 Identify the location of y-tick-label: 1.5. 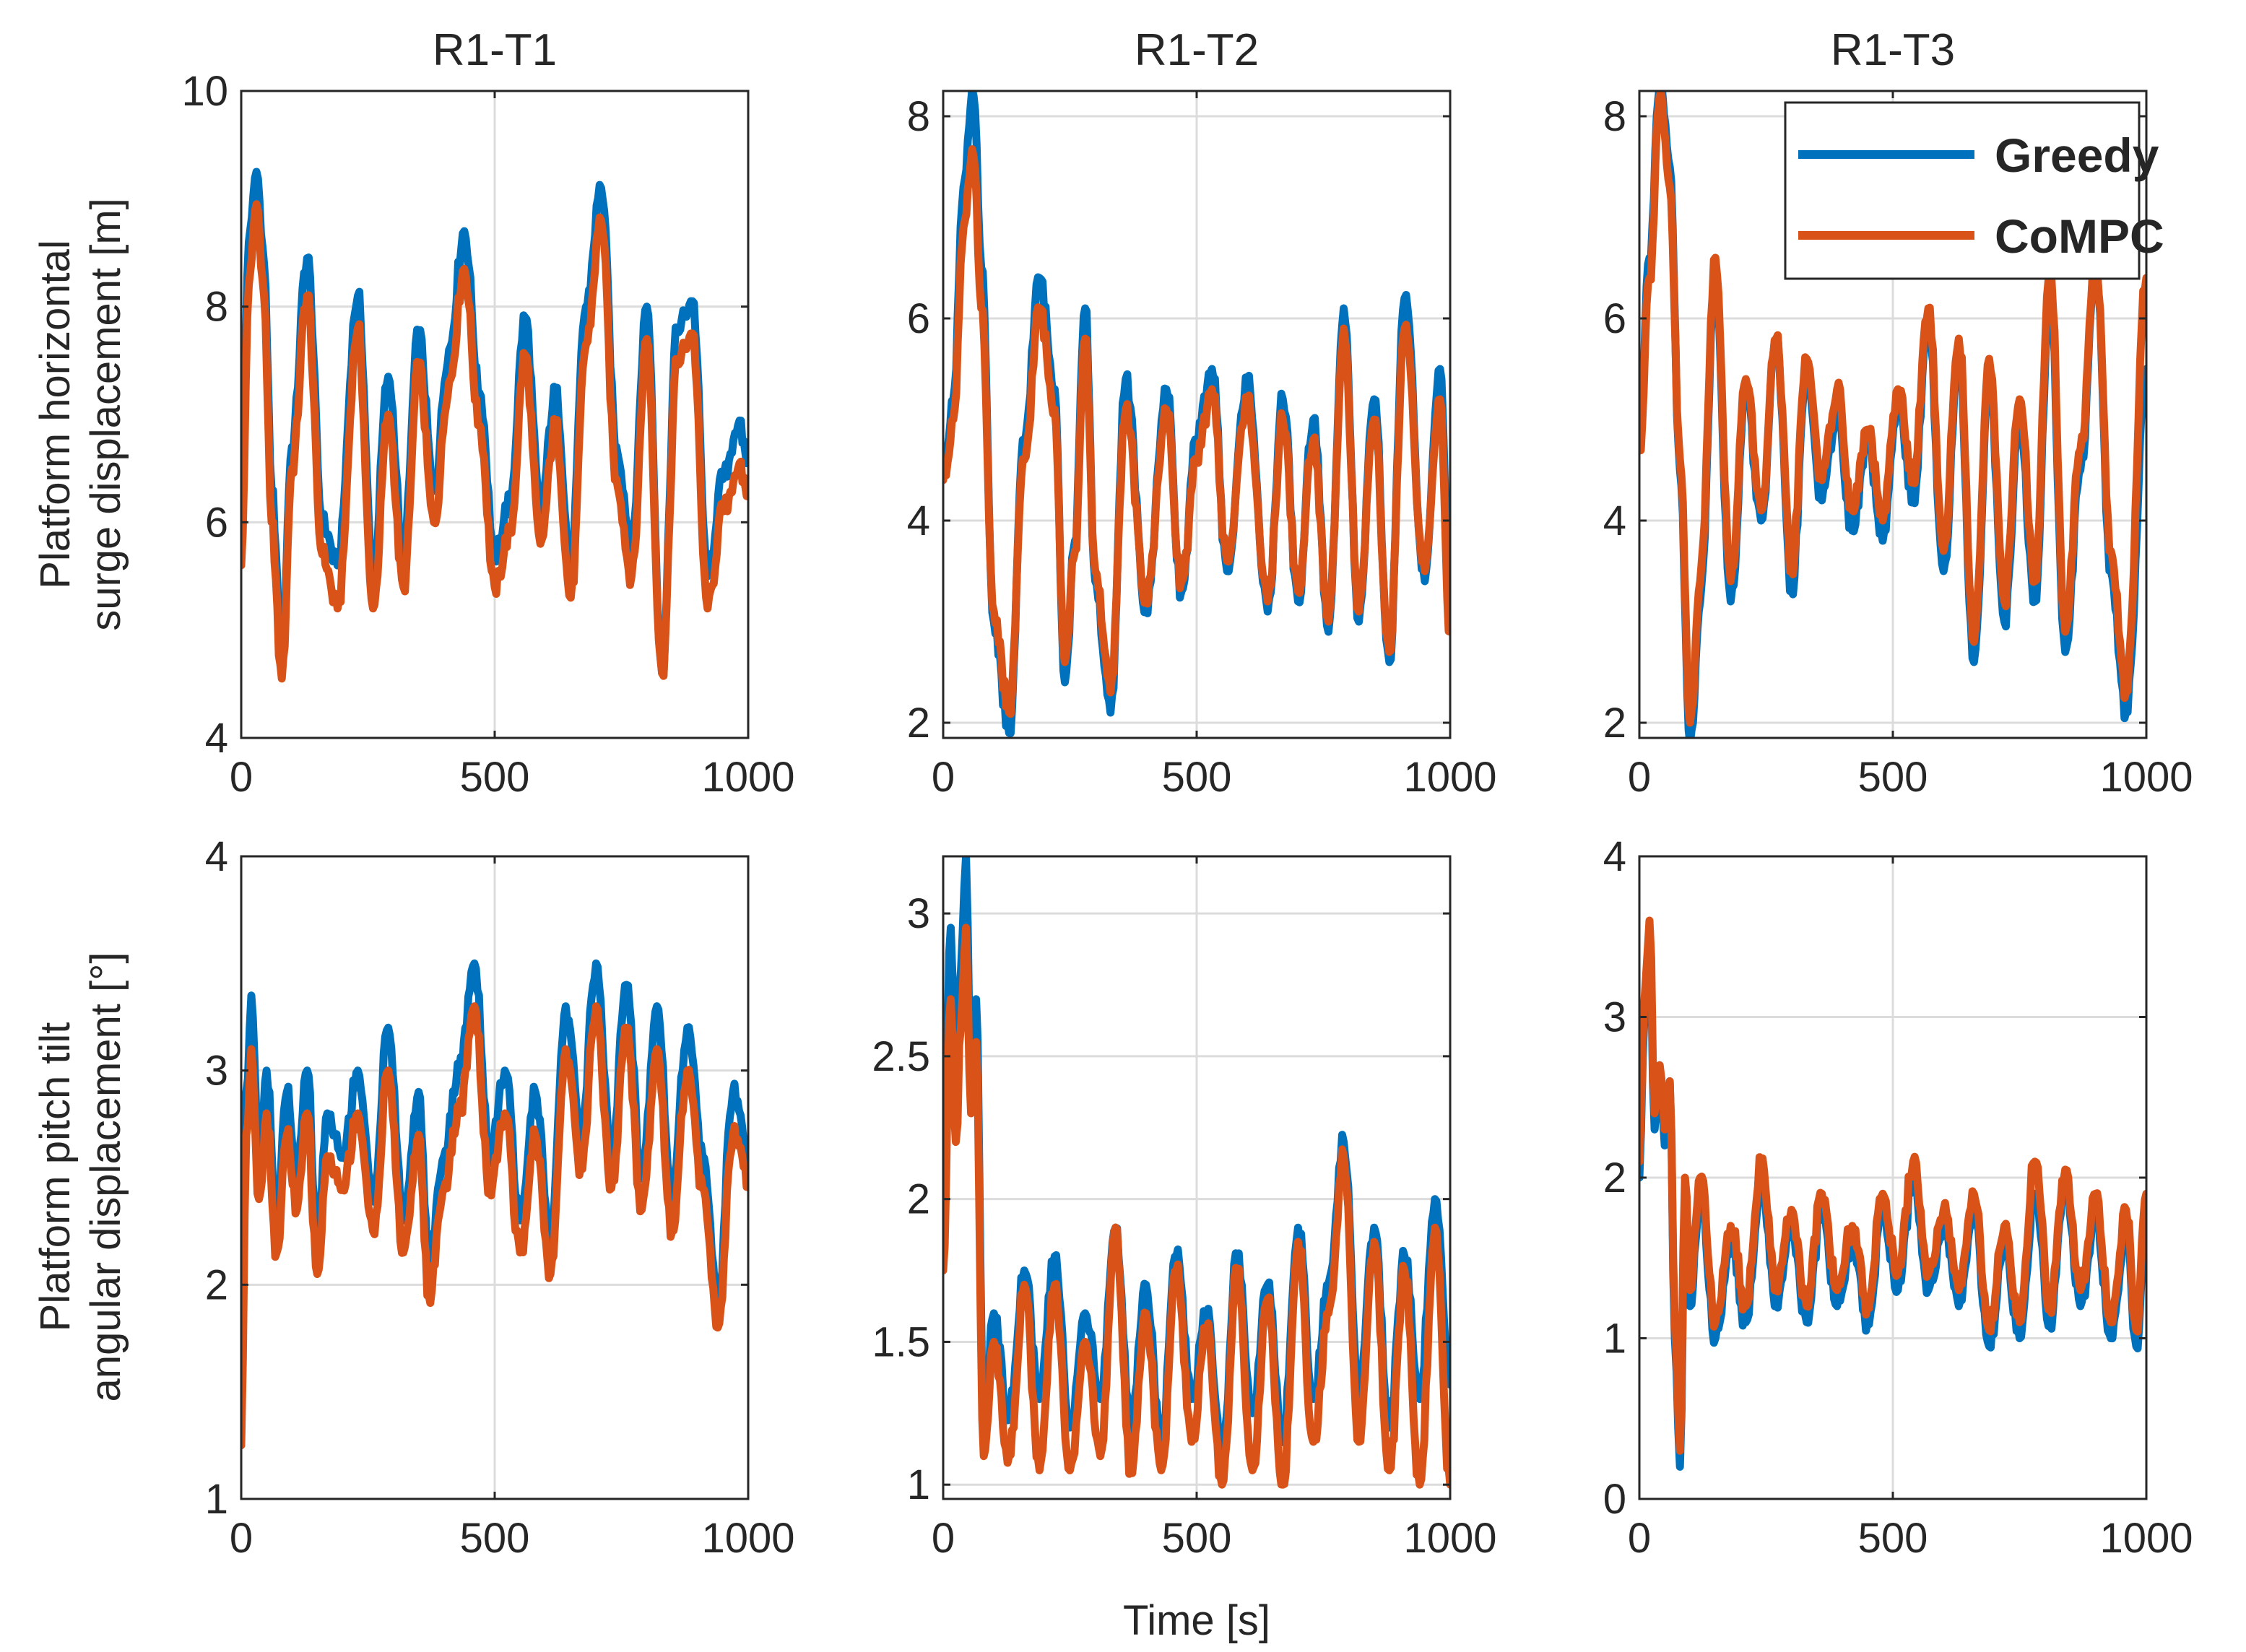
(901, 1341).